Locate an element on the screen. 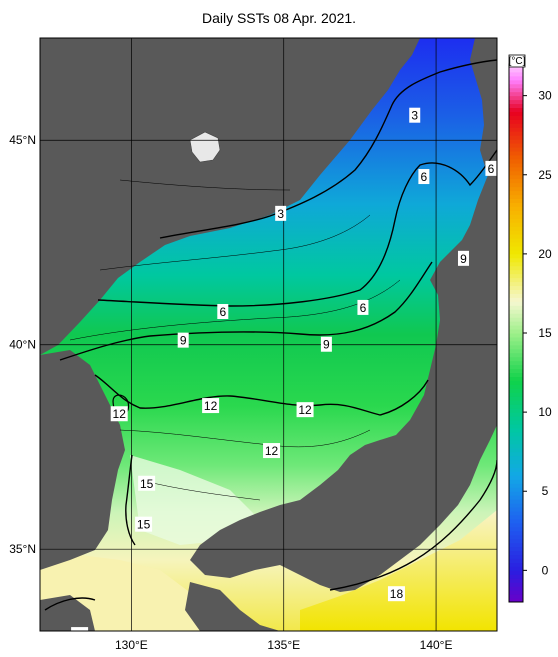  pacific-sea is located at coordinates (398, 570).